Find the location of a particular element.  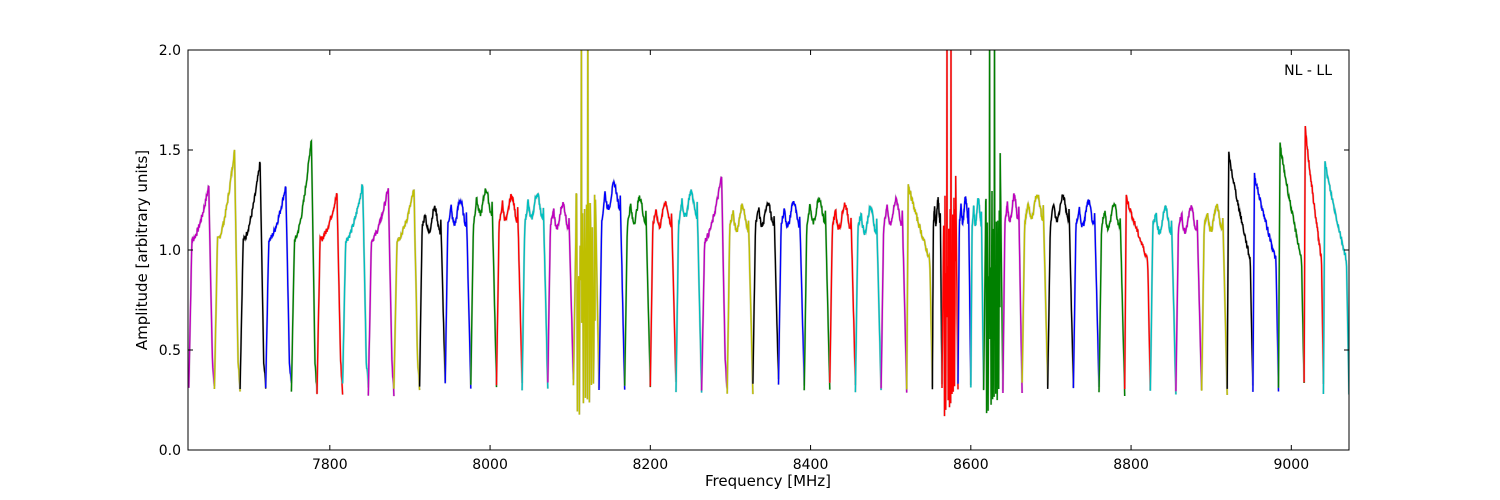

annotation-label: NL - LL is located at coordinates (1308, 71).